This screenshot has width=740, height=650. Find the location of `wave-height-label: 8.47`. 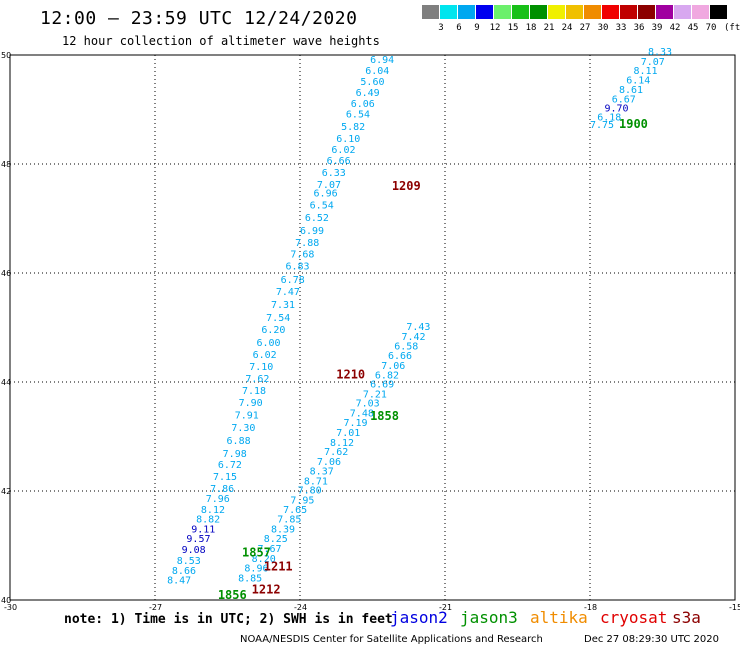

wave-height-label: 8.47 is located at coordinates (179, 581).